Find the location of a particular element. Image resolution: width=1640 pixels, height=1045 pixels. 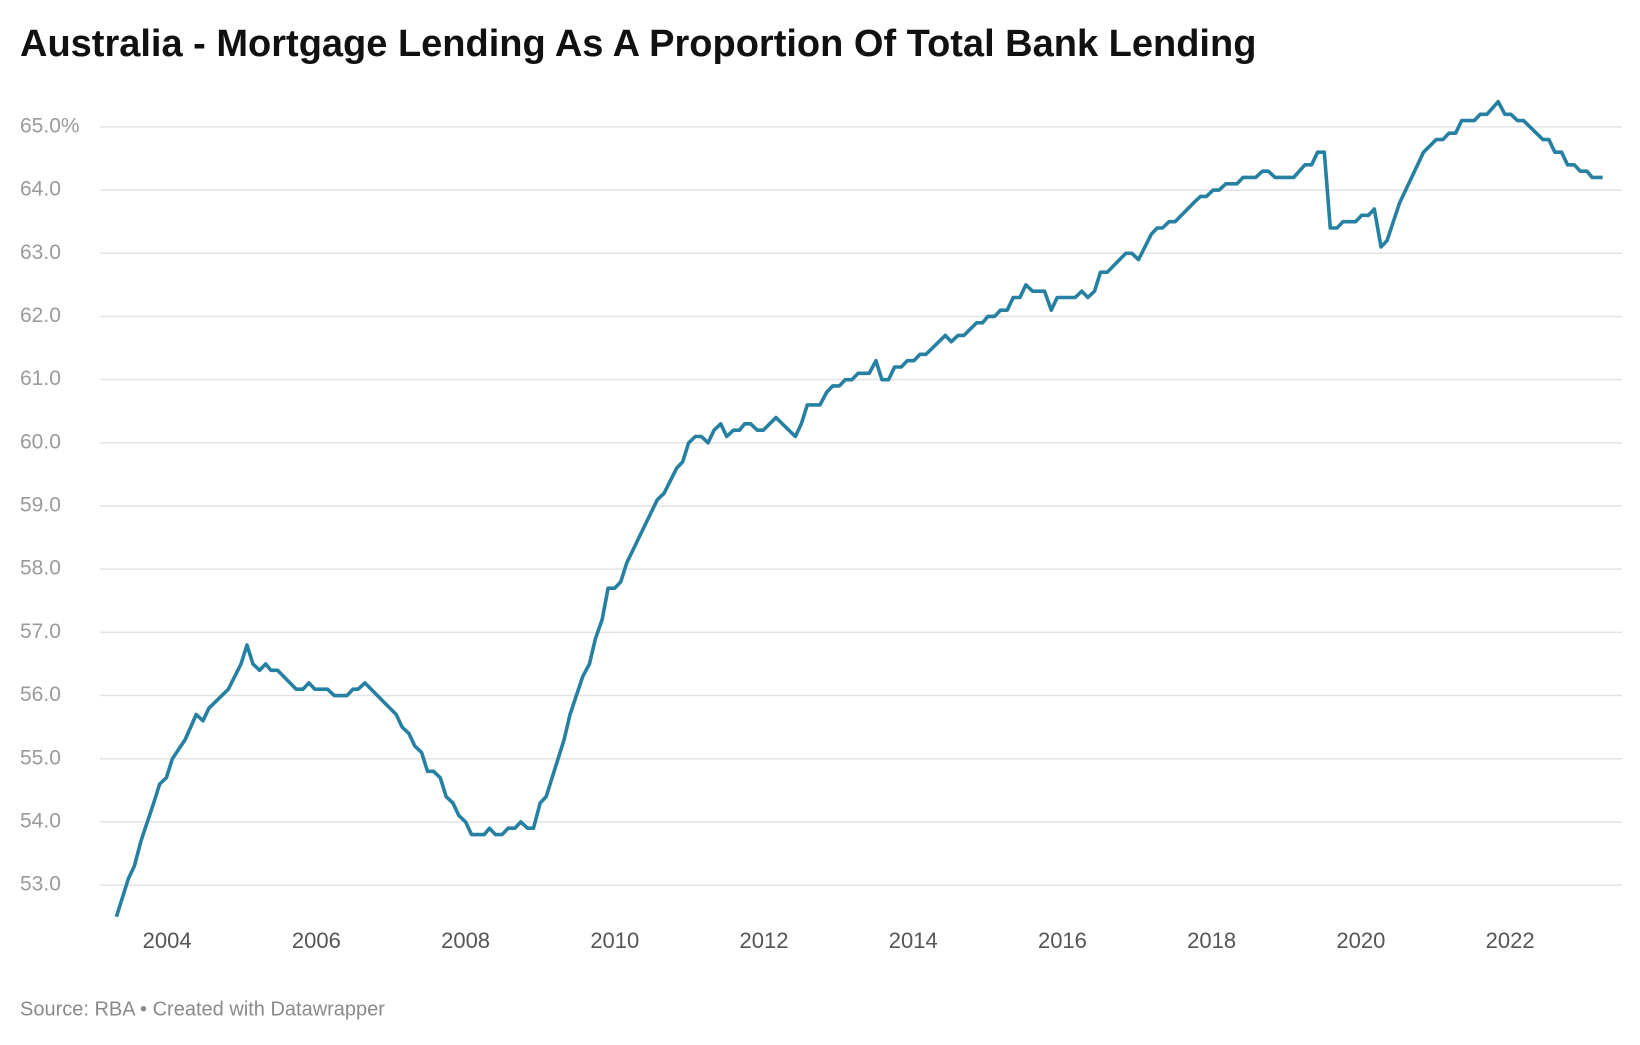

x-tick-label: 2020 is located at coordinates (1360, 940).